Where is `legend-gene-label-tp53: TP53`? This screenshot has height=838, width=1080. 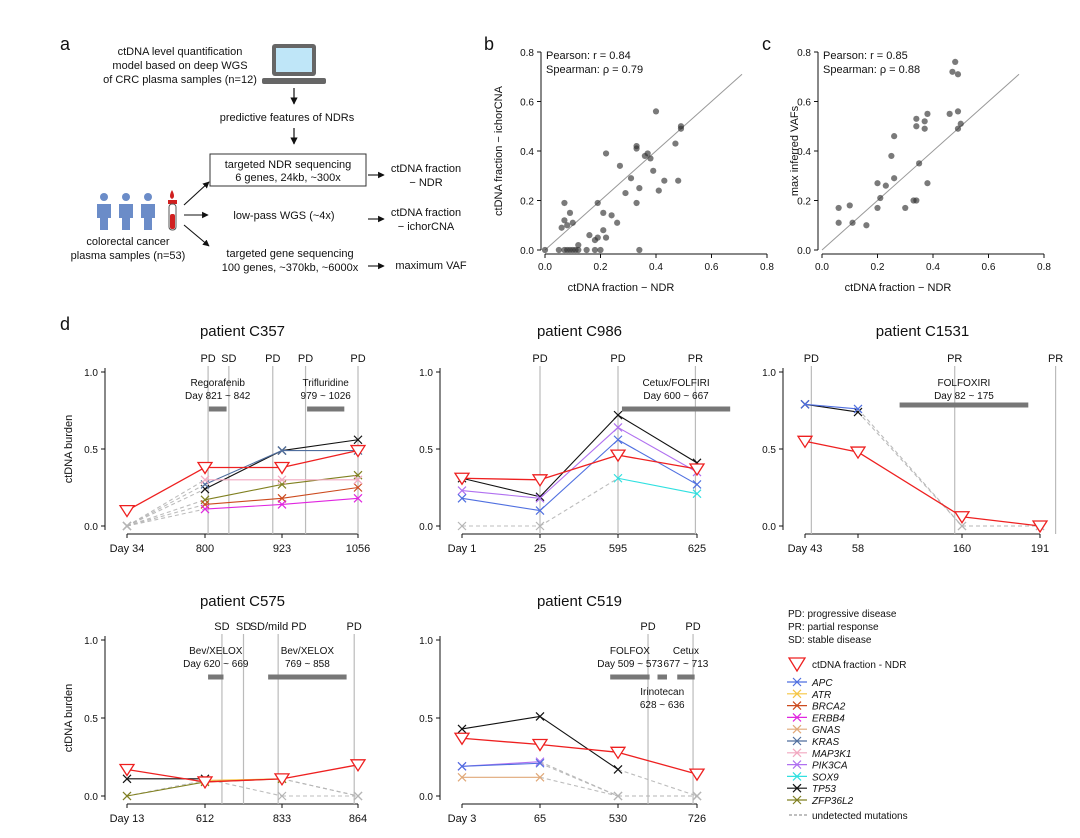 legend-gene-label-tp53: TP53 is located at coordinates (824, 789).